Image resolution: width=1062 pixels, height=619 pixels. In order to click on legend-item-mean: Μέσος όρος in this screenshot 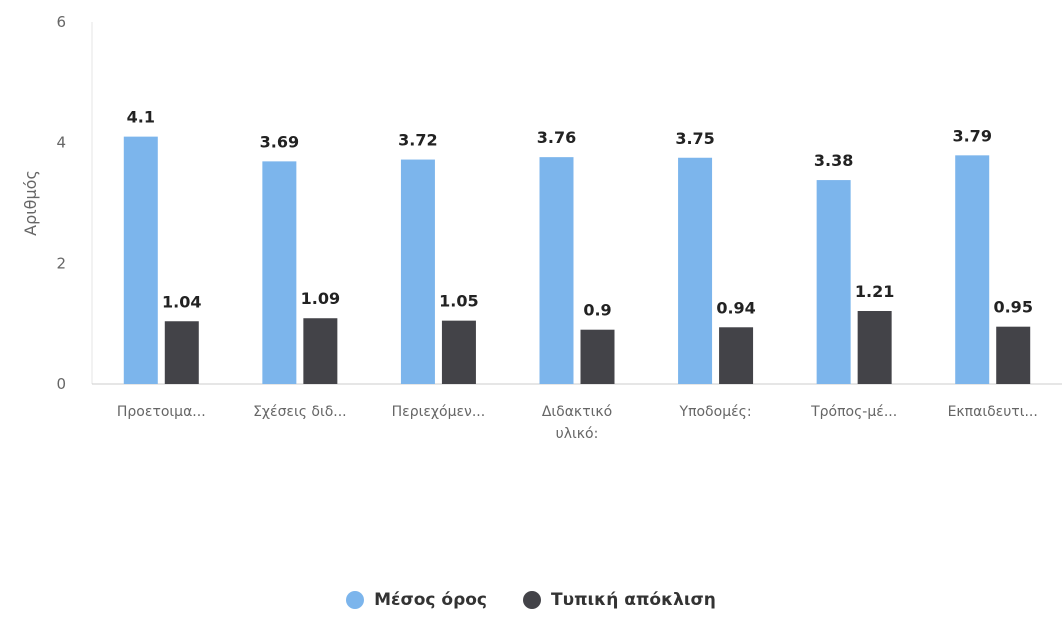, I will do `click(416, 600)`.